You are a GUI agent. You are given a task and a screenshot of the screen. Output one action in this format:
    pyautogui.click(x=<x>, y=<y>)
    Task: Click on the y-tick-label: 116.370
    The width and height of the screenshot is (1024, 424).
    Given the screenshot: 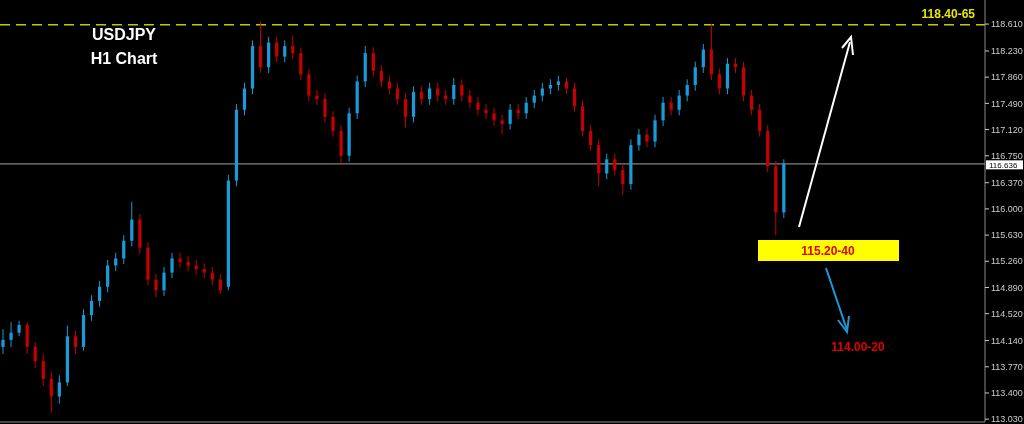 What is the action you would take?
    pyautogui.click(x=1007, y=182)
    